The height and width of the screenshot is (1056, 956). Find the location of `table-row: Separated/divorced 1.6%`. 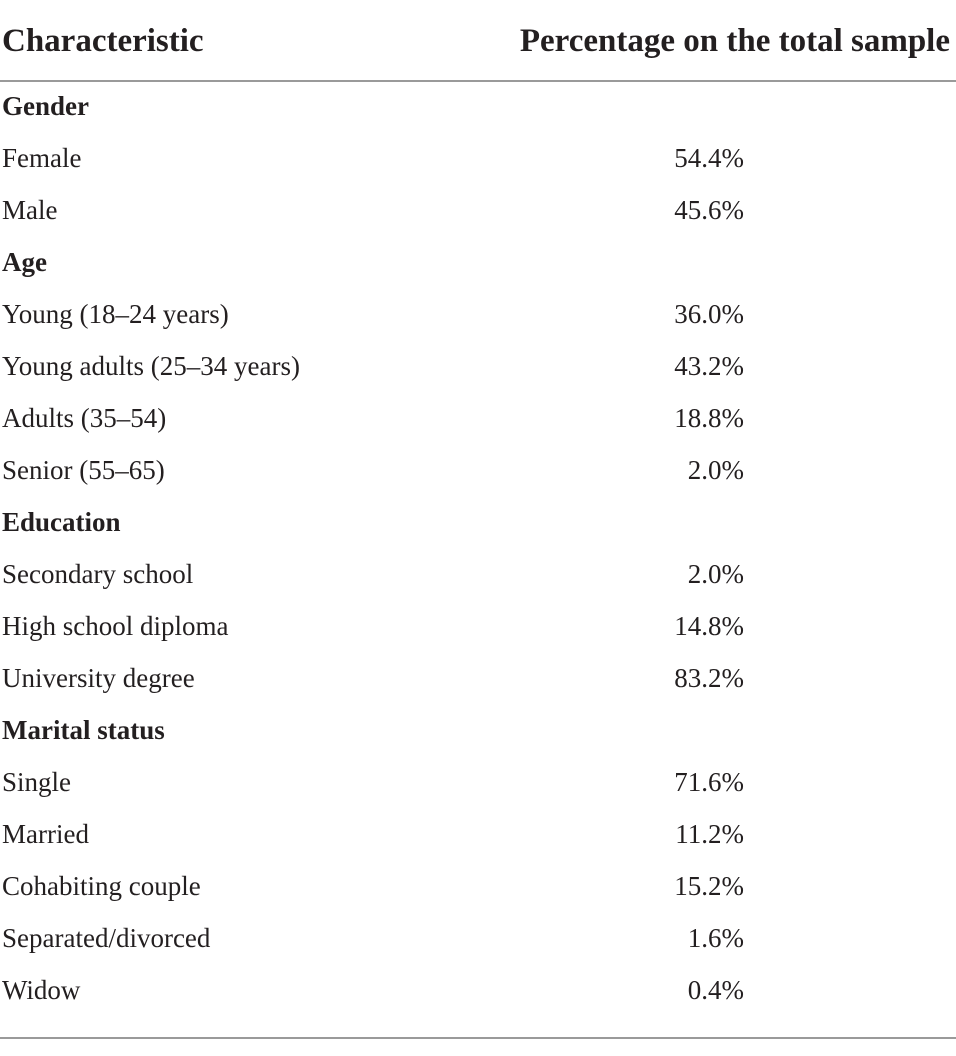

table-row: Separated/divorced 1.6% is located at coordinates (478, 940).